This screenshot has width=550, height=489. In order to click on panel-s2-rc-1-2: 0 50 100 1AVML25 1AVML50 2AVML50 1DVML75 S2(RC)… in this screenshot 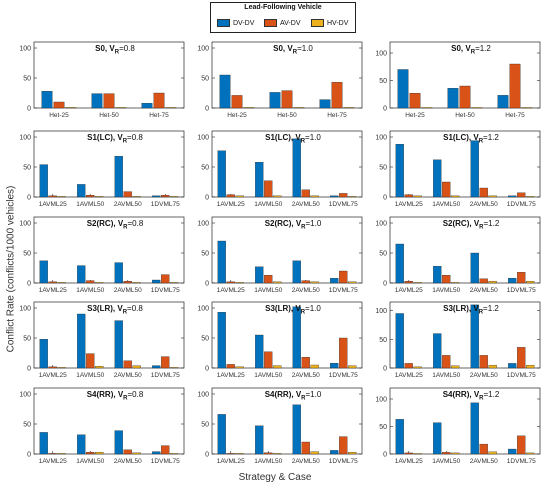, I will do `click(458, 255)`.